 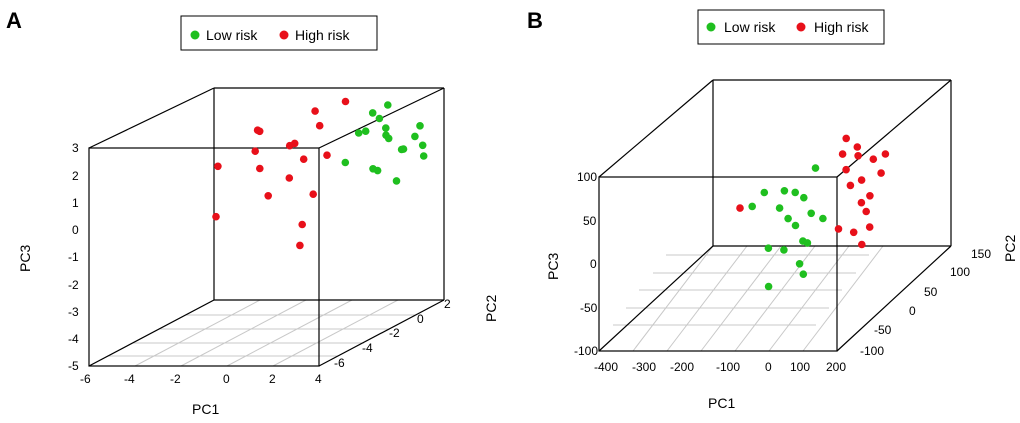 I want to click on panel-a-z-tick: 0, so click(x=75, y=230).